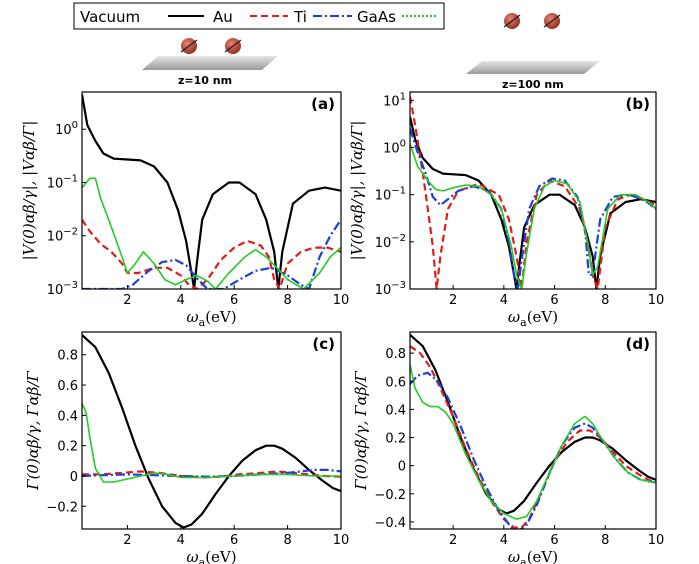 This screenshot has width=699, height=564. Describe the element at coordinates (638, 344) in the screenshot. I see `panel-label: (d)` at that location.